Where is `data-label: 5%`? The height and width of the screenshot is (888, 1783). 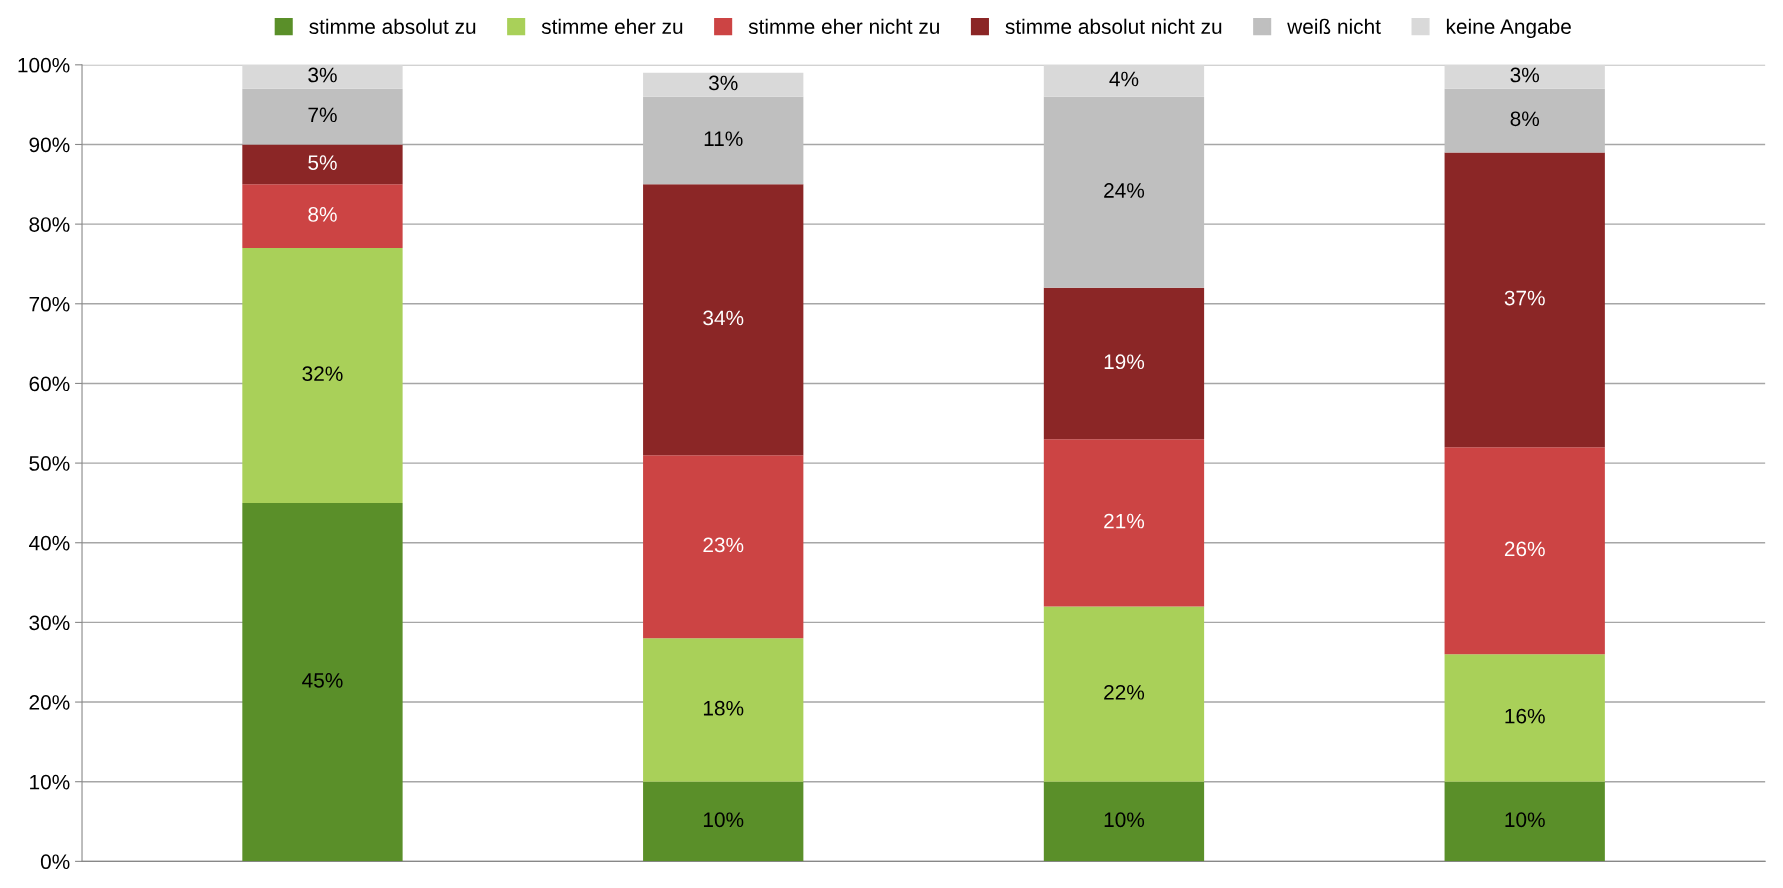 data-label: 5% is located at coordinates (322, 162).